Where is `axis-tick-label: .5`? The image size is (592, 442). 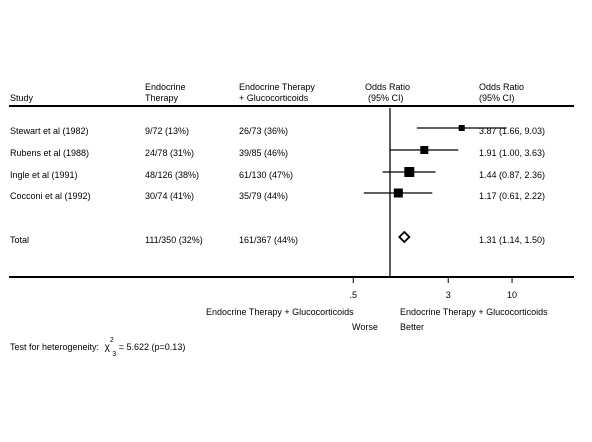 axis-tick-label: .5 is located at coordinates (354, 295).